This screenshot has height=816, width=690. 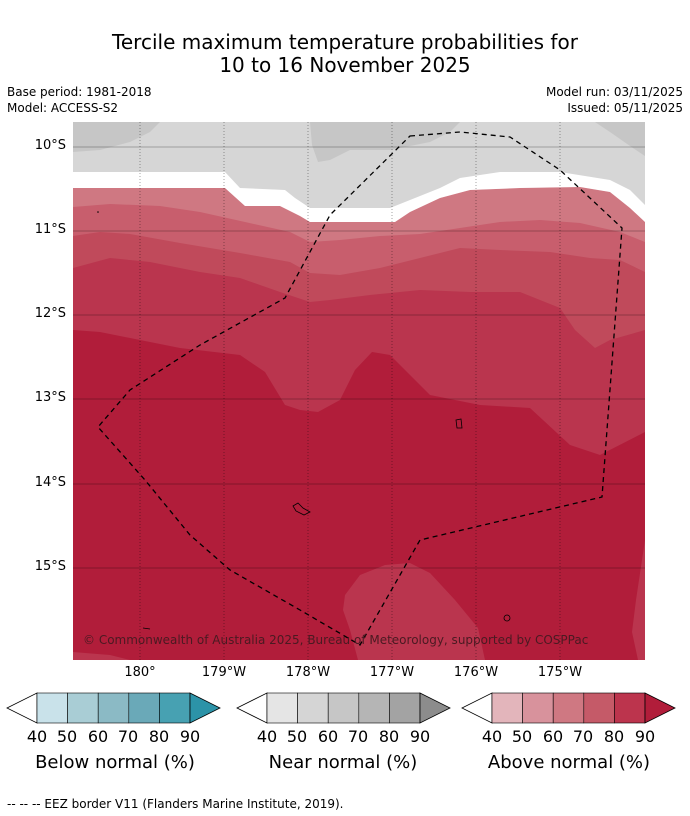 I want to click on lat-label-14s: 14°S, so click(x=50, y=482).